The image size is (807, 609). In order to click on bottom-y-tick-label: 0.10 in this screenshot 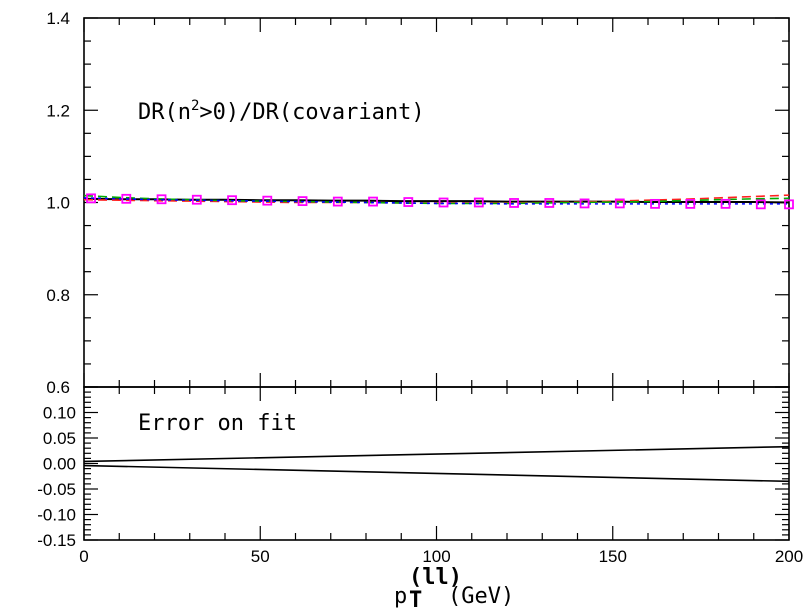, I will do `click(59, 413)`.